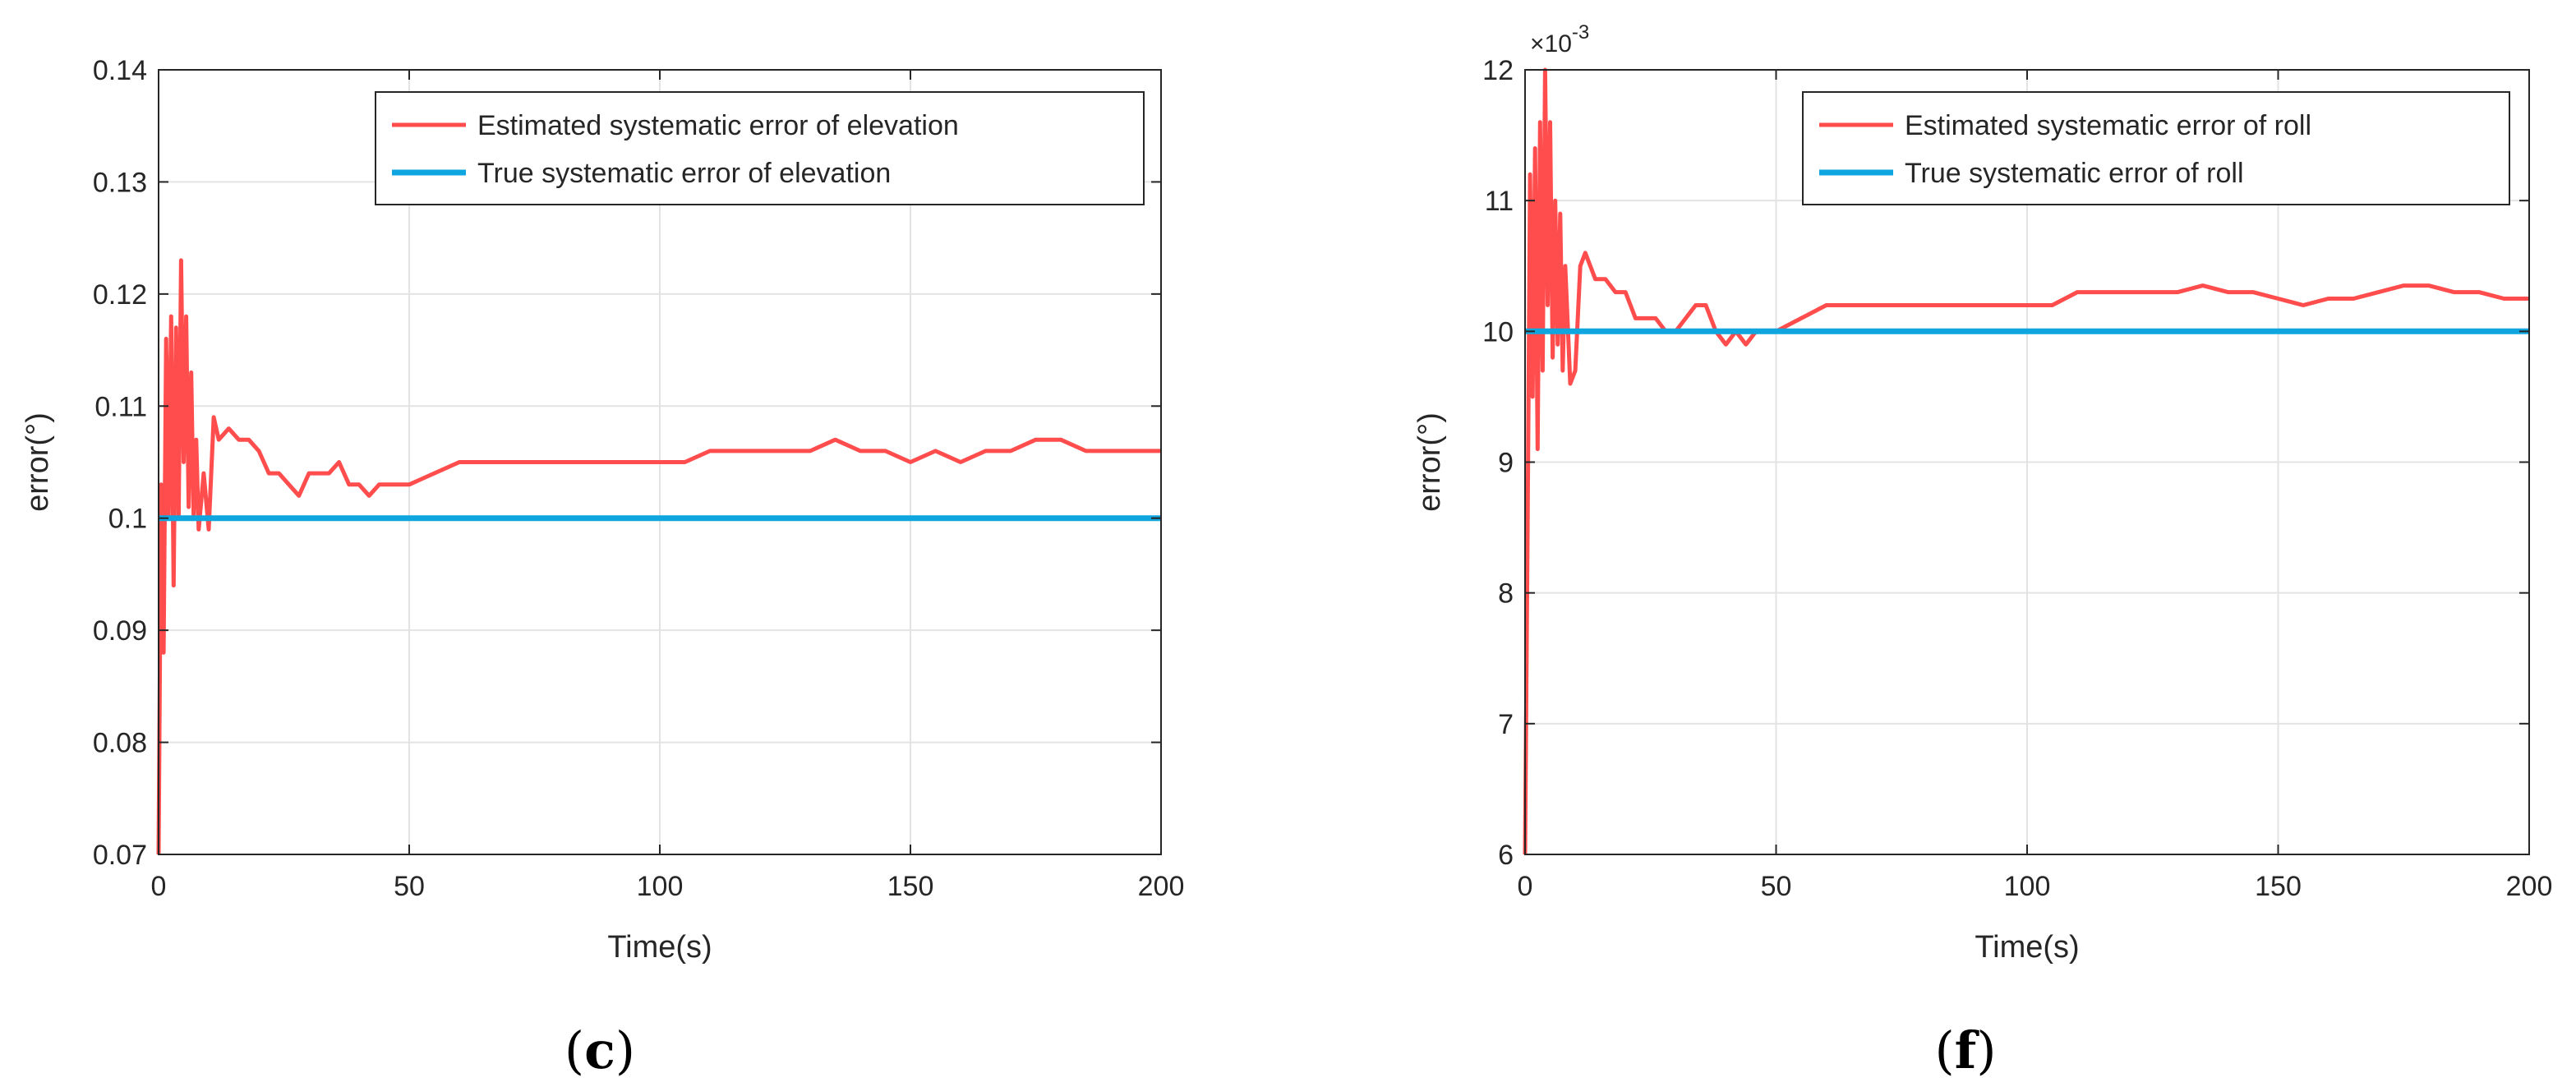 This screenshot has height=1082, width=2576. What do you see at coordinates (1506, 463) in the screenshot?
I see `y-tick-label: 9` at bounding box center [1506, 463].